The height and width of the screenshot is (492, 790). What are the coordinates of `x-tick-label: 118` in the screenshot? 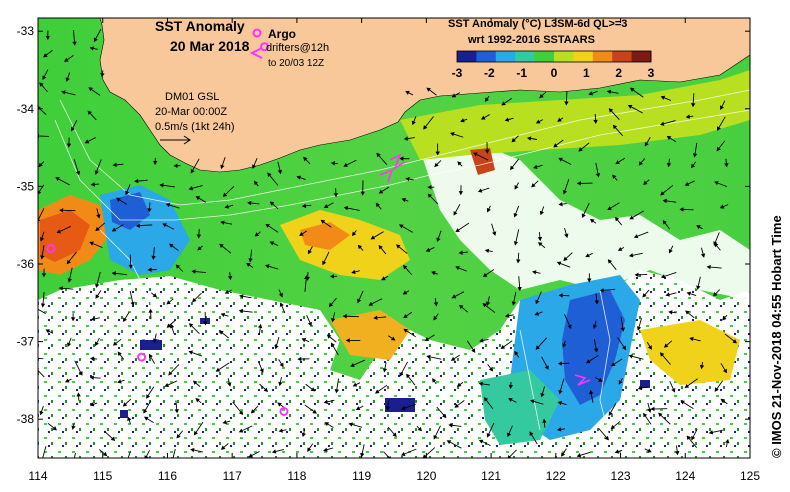 It's located at (296, 476).